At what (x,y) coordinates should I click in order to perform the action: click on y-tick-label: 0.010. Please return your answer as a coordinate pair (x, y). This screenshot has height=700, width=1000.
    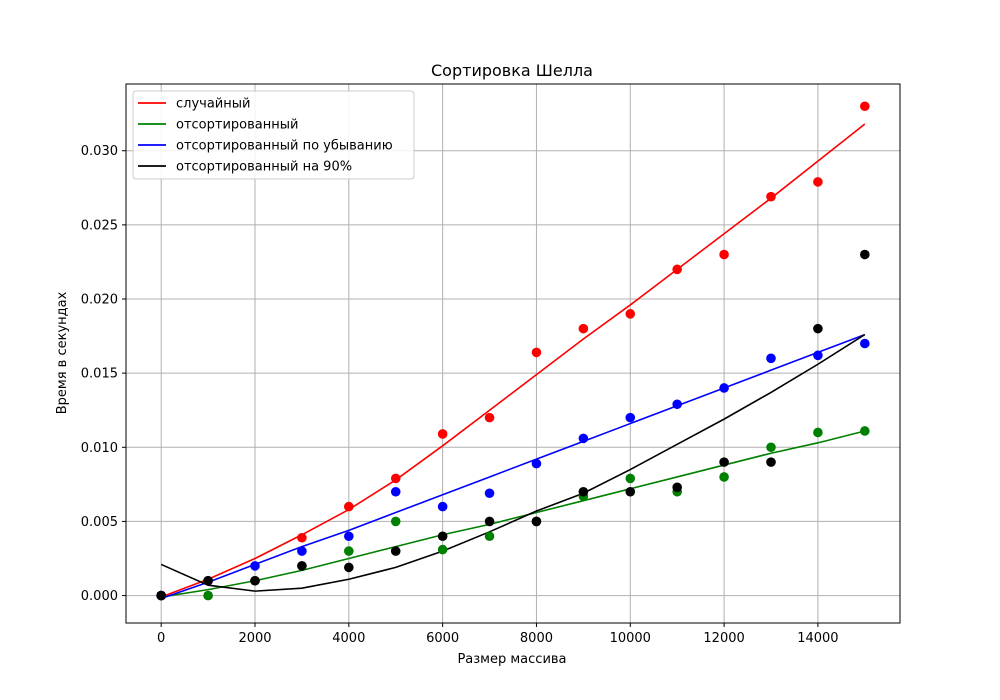
    Looking at the image, I should click on (99, 448).